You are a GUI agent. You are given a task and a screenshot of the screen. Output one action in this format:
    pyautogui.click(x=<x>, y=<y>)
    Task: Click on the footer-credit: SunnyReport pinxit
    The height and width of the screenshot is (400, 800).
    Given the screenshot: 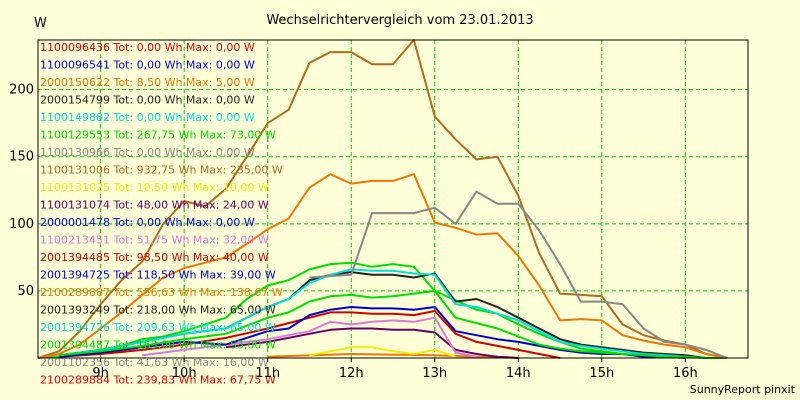 What is the action you would take?
    pyautogui.click(x=743, y=389)
    